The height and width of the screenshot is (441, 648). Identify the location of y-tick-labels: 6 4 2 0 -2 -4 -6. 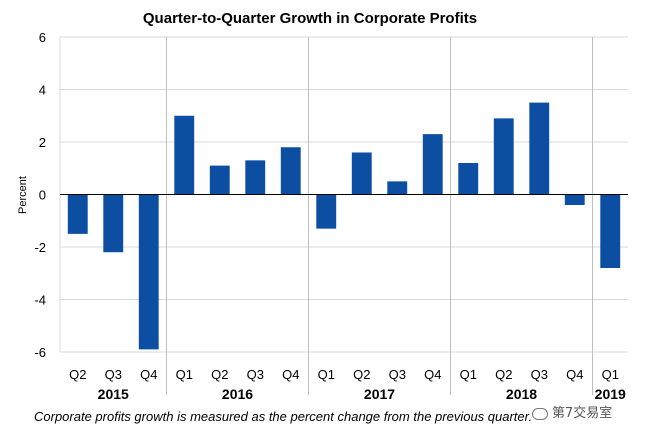
(40, 195).